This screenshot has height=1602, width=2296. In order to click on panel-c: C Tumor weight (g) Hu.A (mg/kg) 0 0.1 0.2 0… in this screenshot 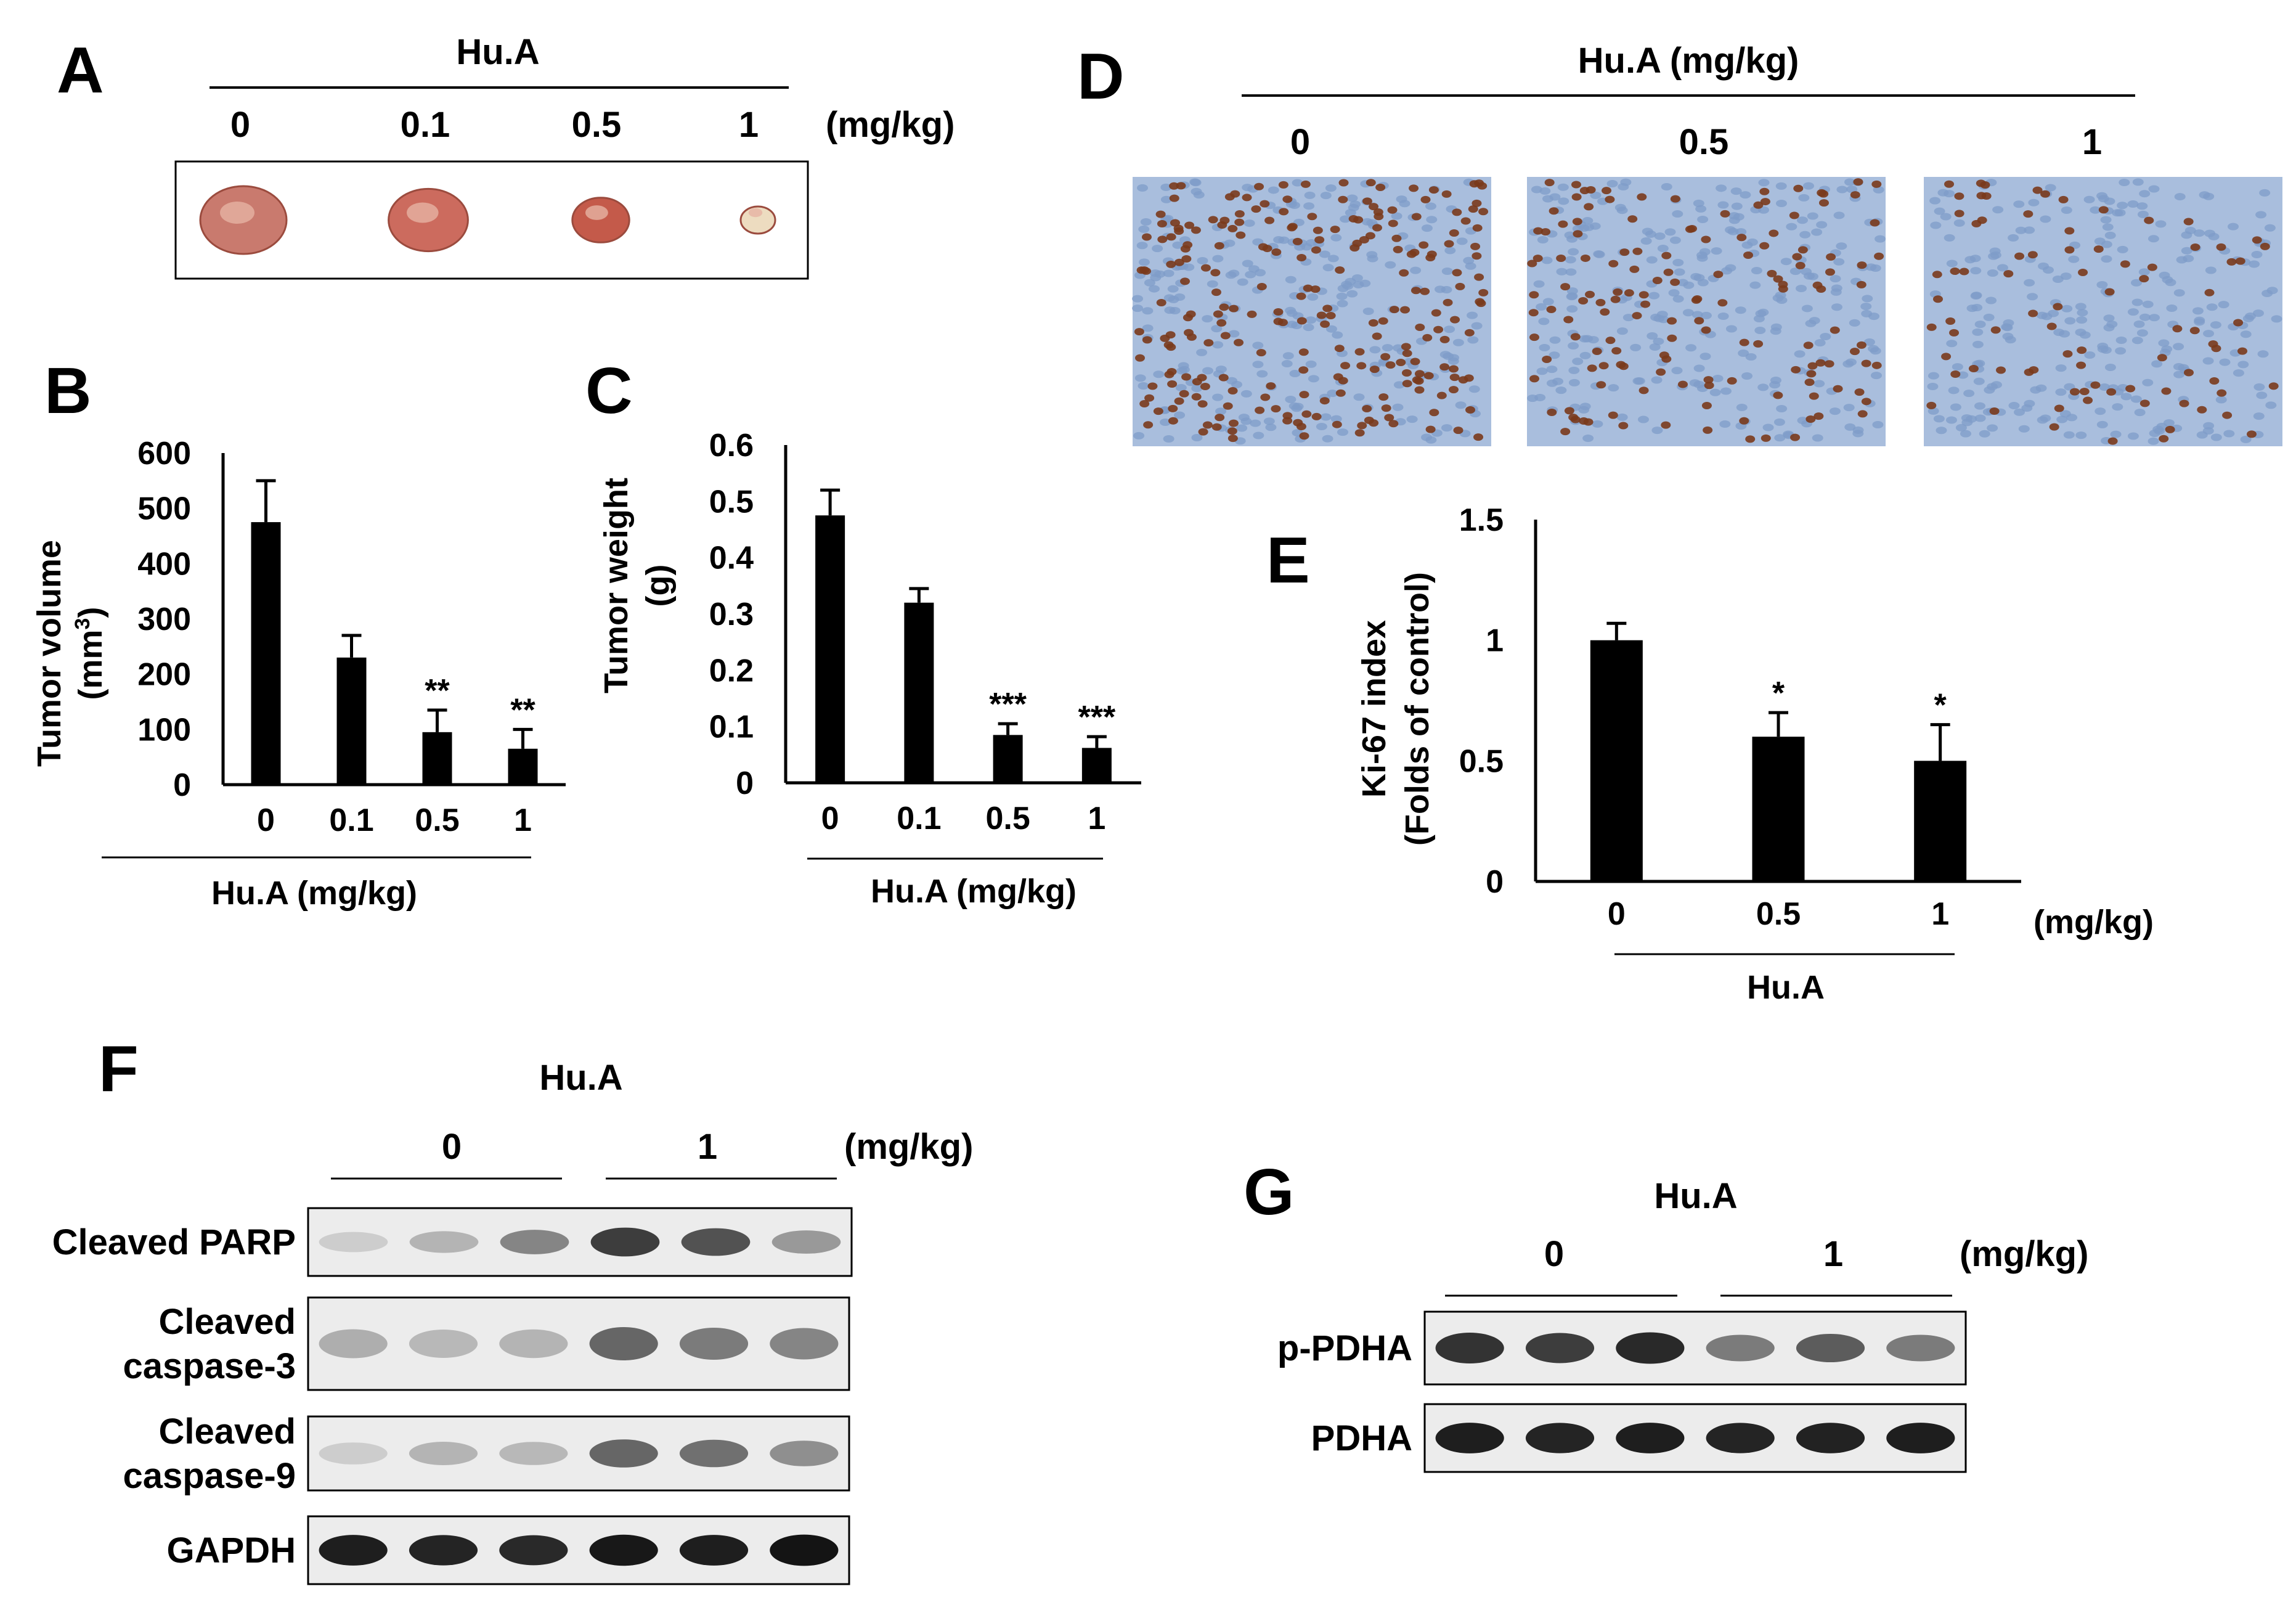, I will do `click(863, 632)`.